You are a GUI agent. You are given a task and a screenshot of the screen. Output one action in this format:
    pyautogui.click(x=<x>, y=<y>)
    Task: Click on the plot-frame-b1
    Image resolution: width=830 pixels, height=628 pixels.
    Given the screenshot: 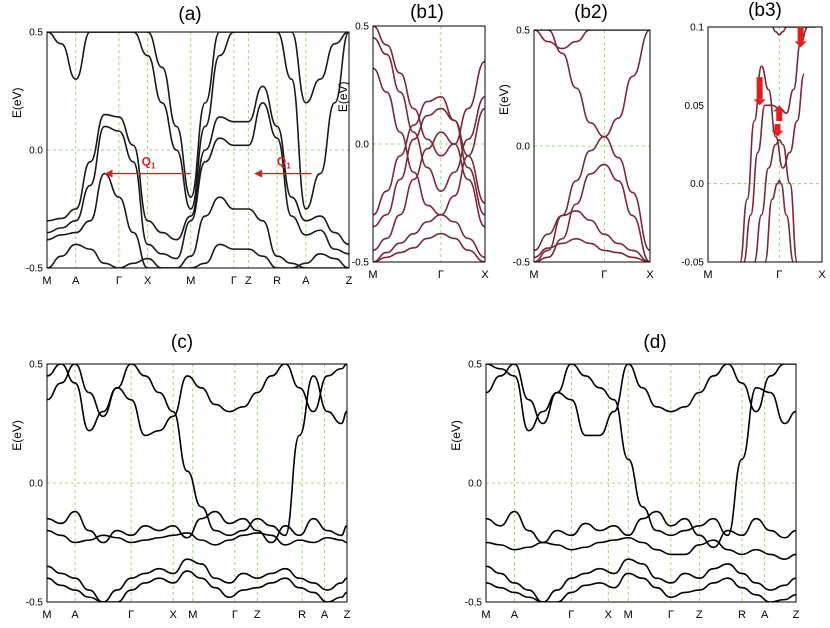 What is the action you would take?
    pyautogui.click(x=429, y=144)
    